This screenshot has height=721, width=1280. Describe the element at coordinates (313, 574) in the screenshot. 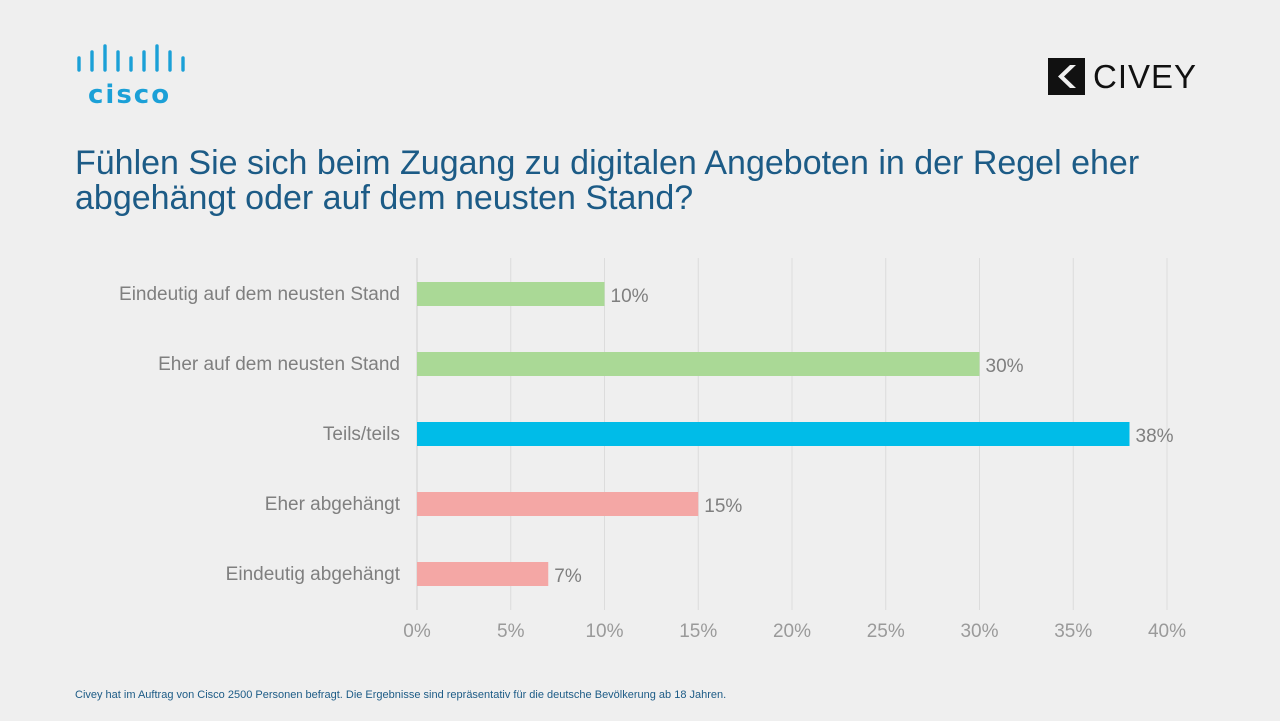

I see `category-label: Eindeutig abgehängt` at that location.